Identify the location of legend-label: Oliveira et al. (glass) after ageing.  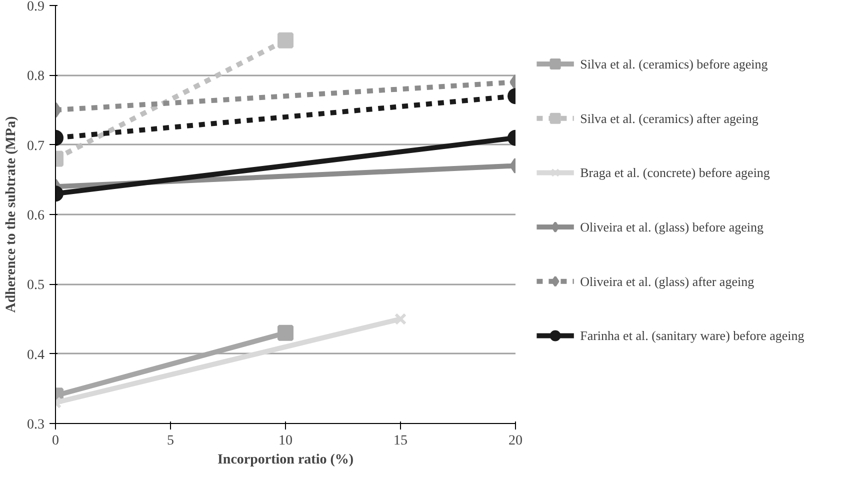
(667, 281).